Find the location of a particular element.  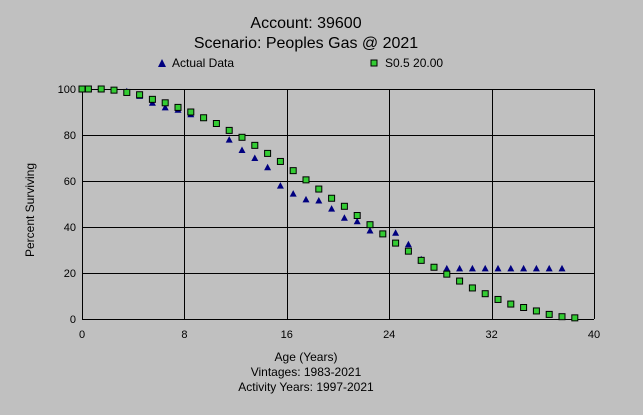

y-axis-label: Percent Surviving is located at coordinates (30, 210).